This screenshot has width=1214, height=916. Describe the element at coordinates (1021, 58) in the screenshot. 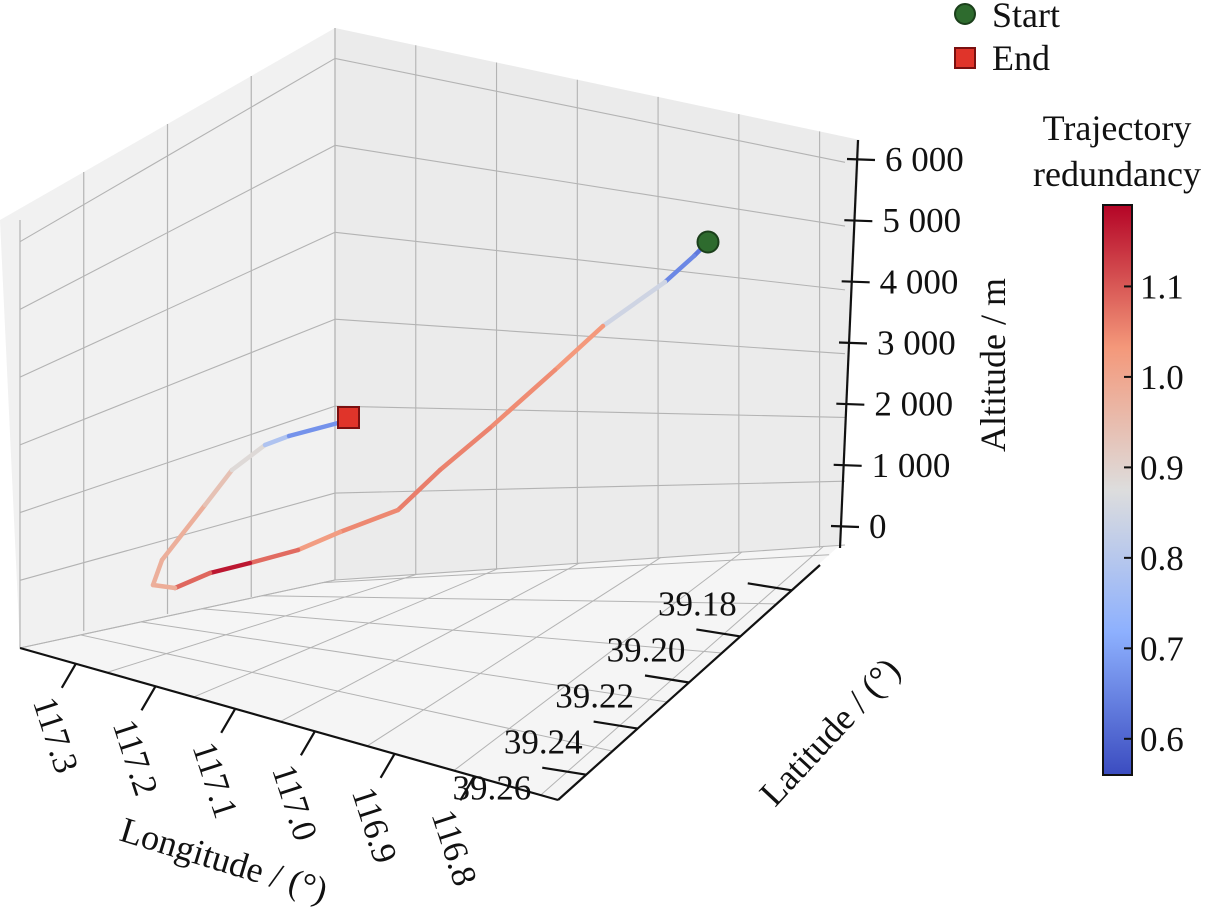

I see `legend-end-label: End` at that location.